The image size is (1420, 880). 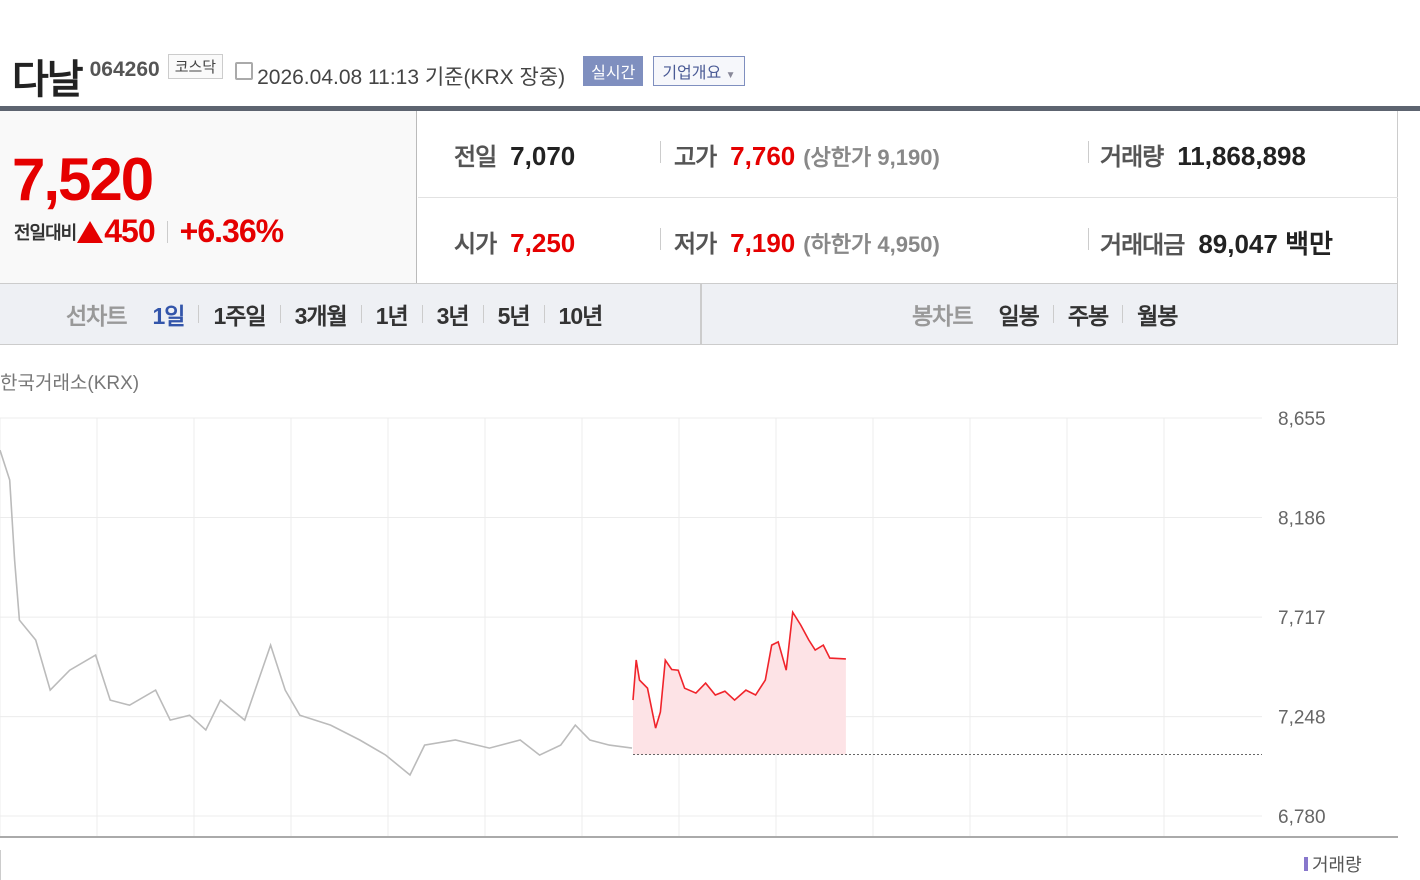 I want to click on tab-line_tabs-6: 10년, so click(x=581, y=316).